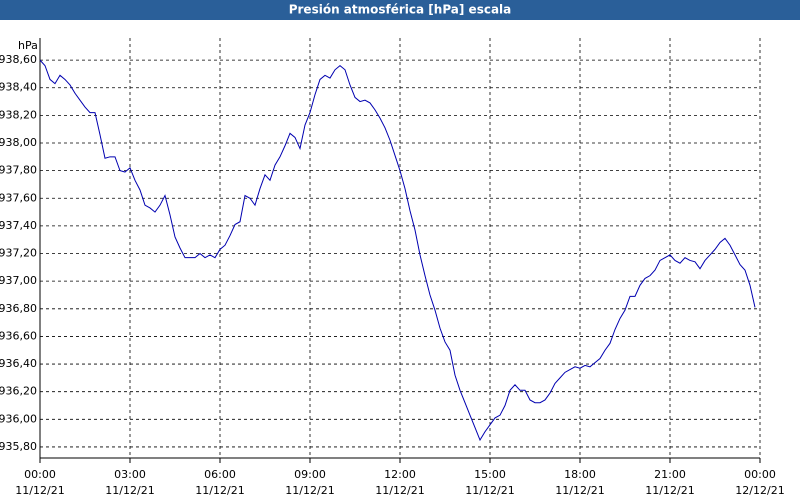  I want to click on x-tick-label: 21:00, so click(670, 474).